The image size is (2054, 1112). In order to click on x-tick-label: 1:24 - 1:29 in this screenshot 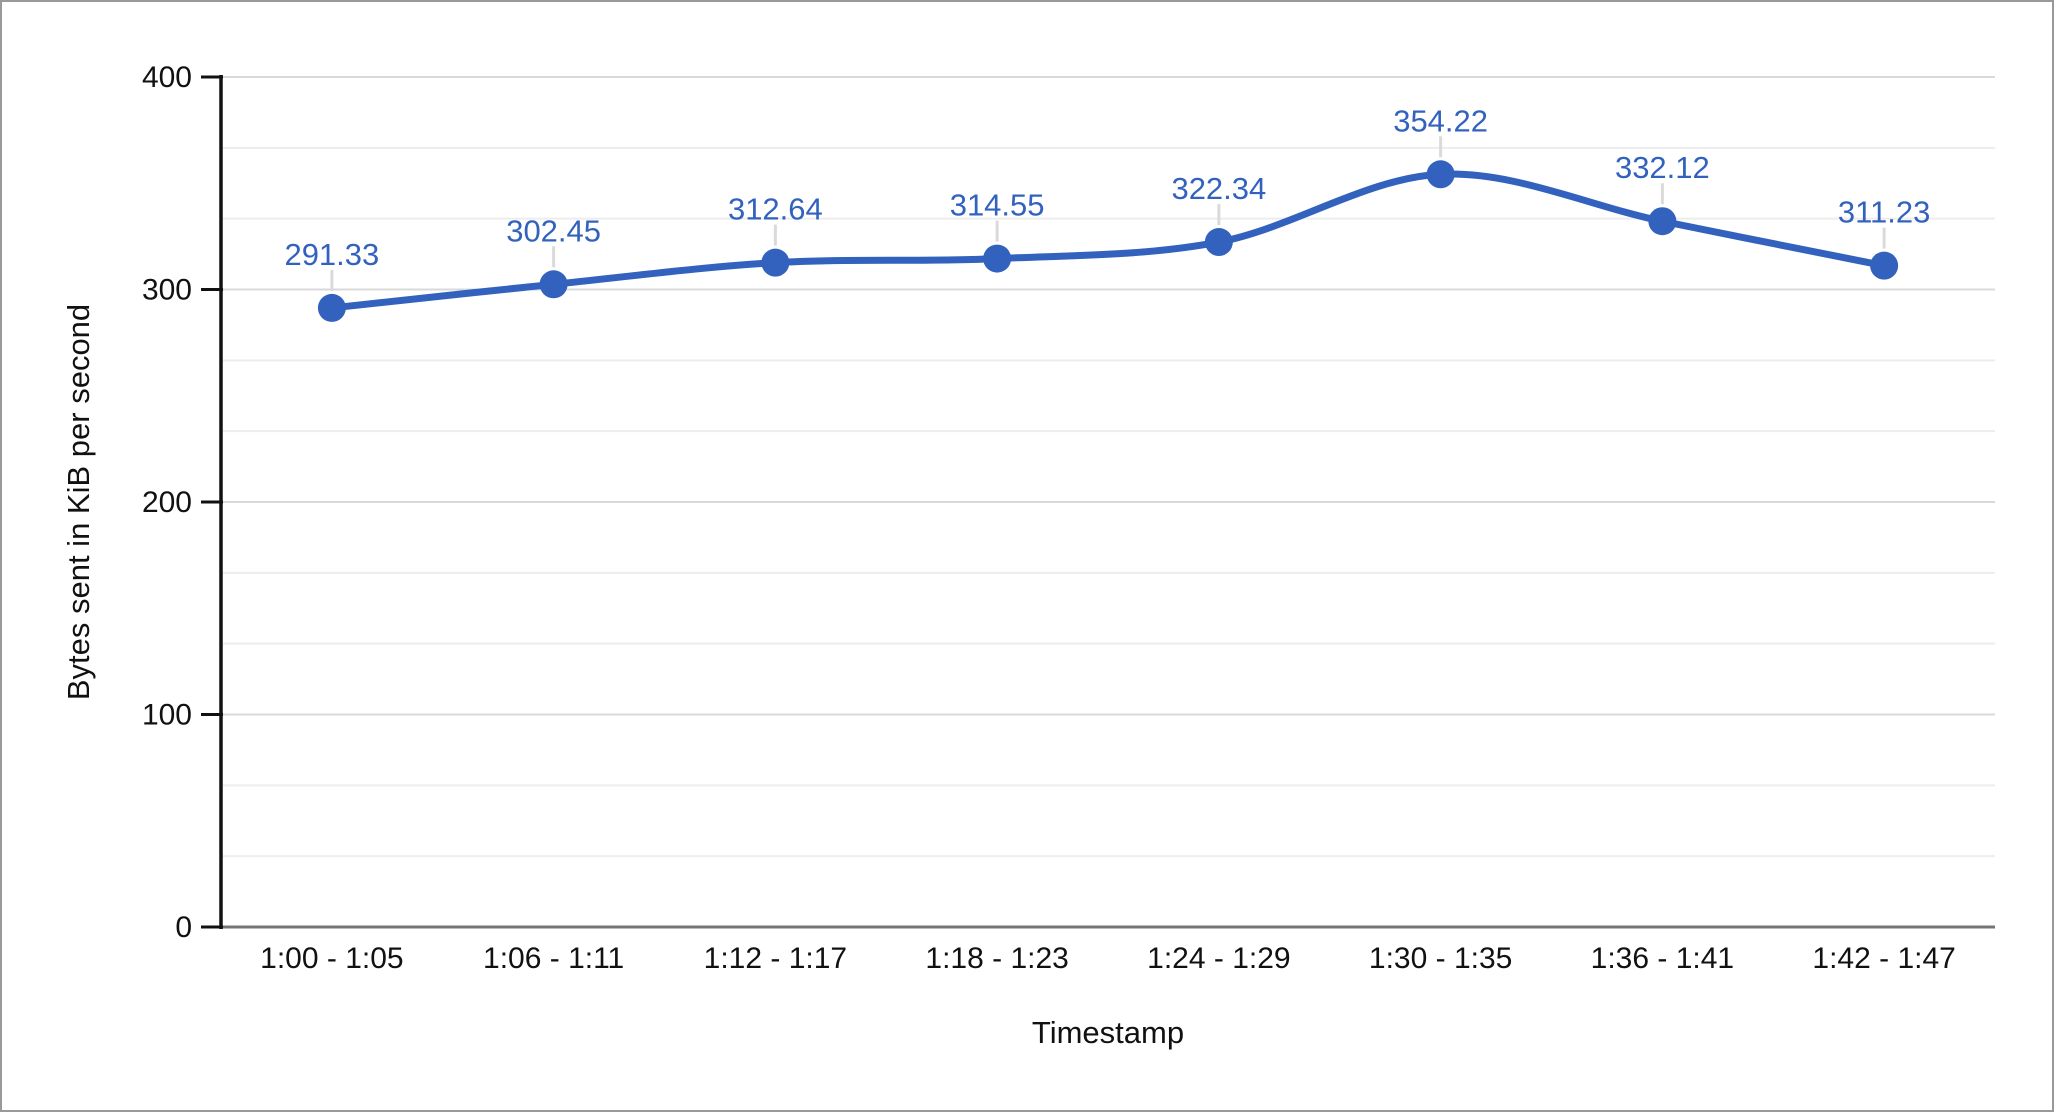, I will do `click(1218, 958)`.